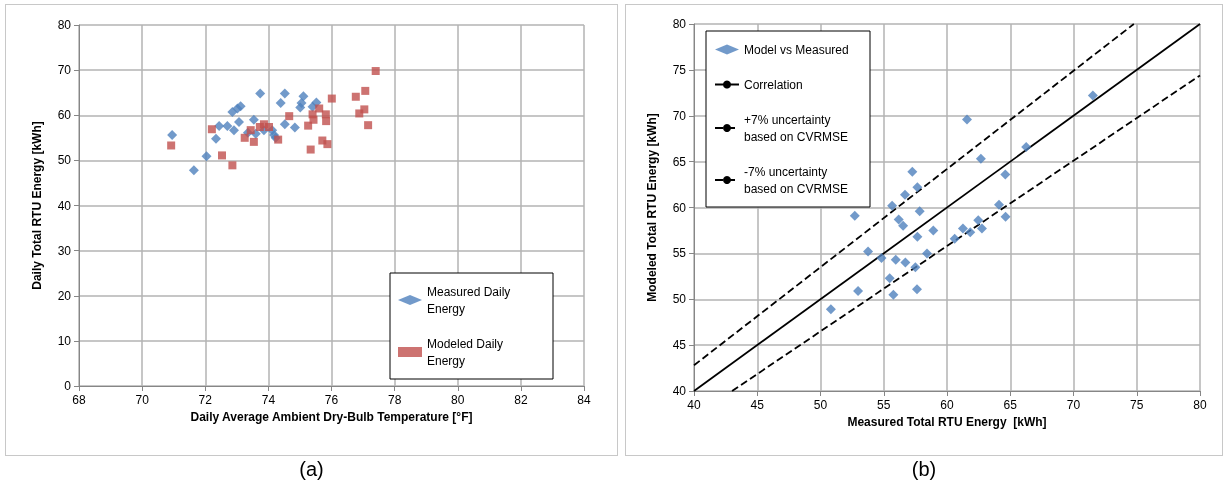  I want to click on x-tick-label: 45, so click(757, 405).